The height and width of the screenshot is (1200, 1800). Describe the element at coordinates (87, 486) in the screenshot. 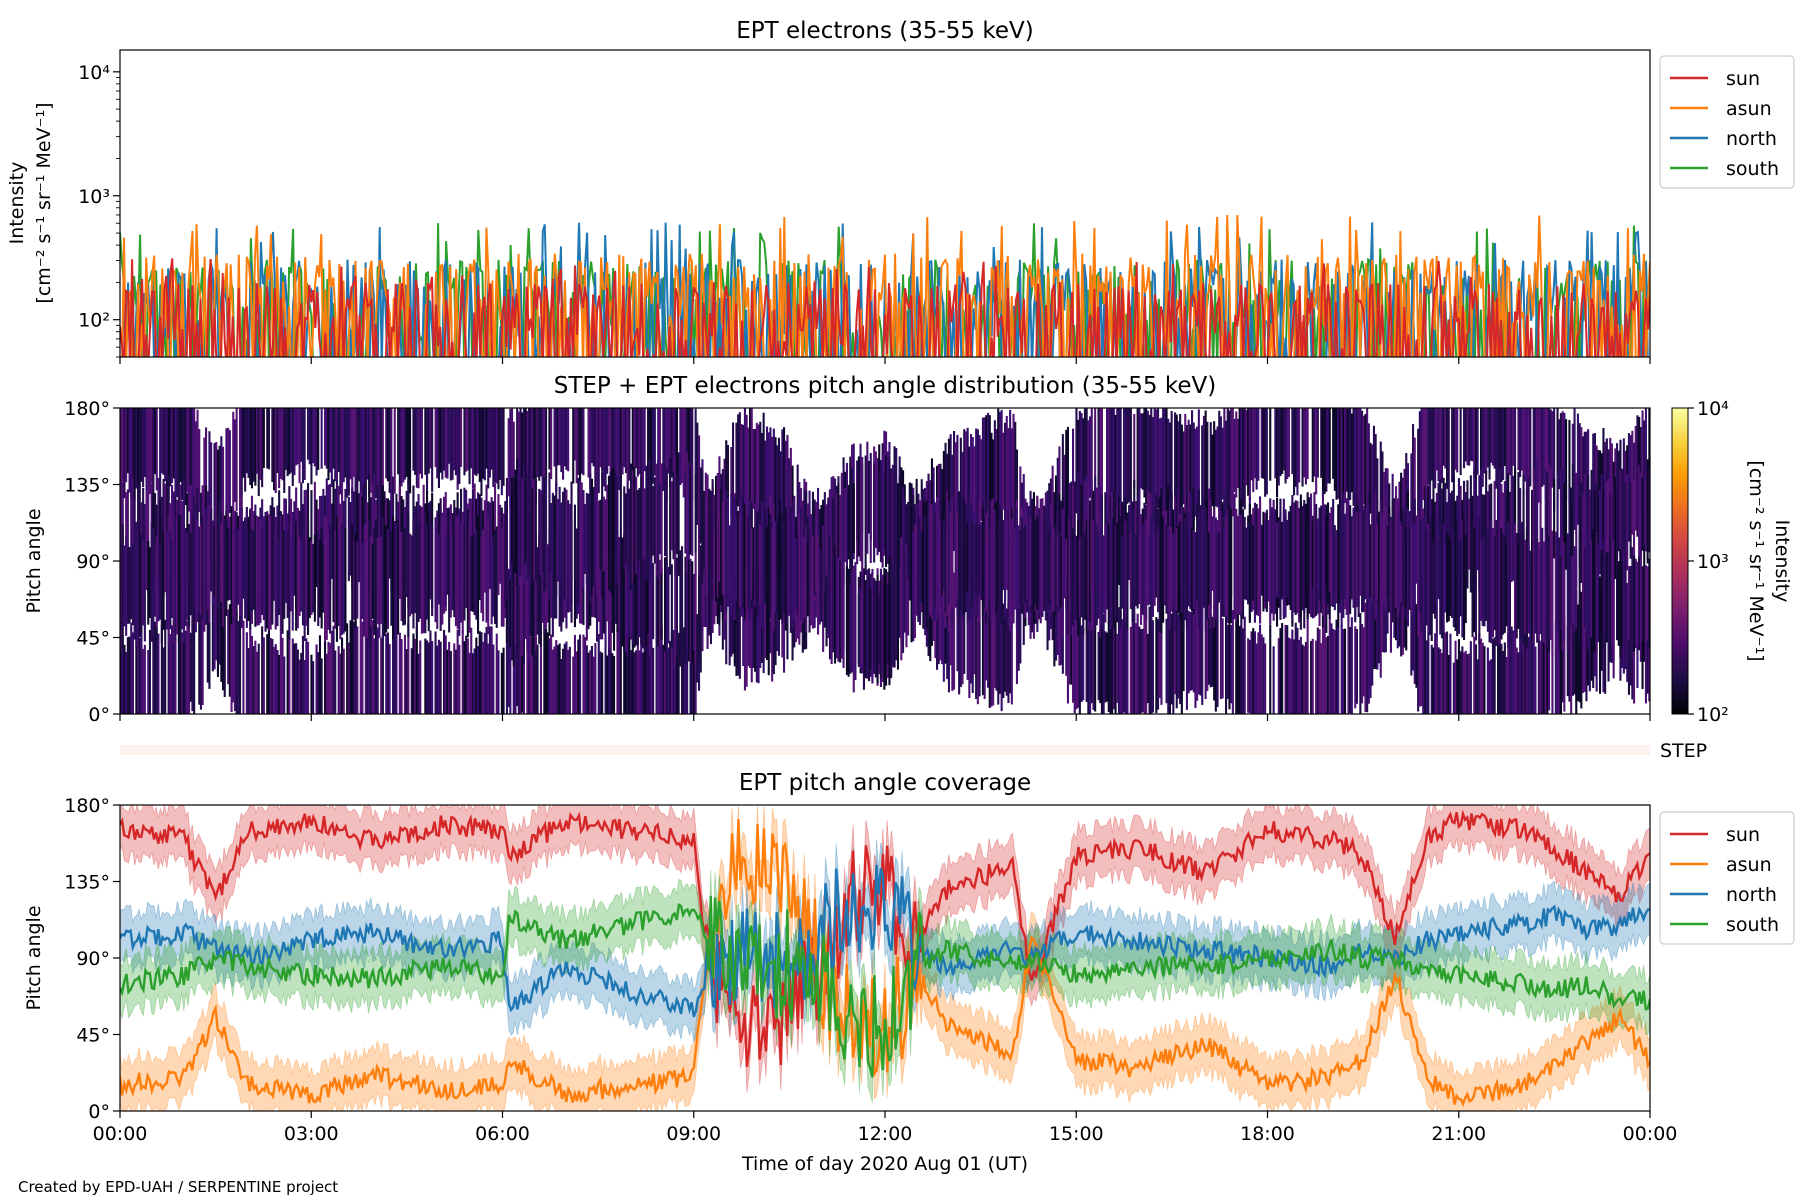

I see `panel2-ytick-label: 135°` at that location.